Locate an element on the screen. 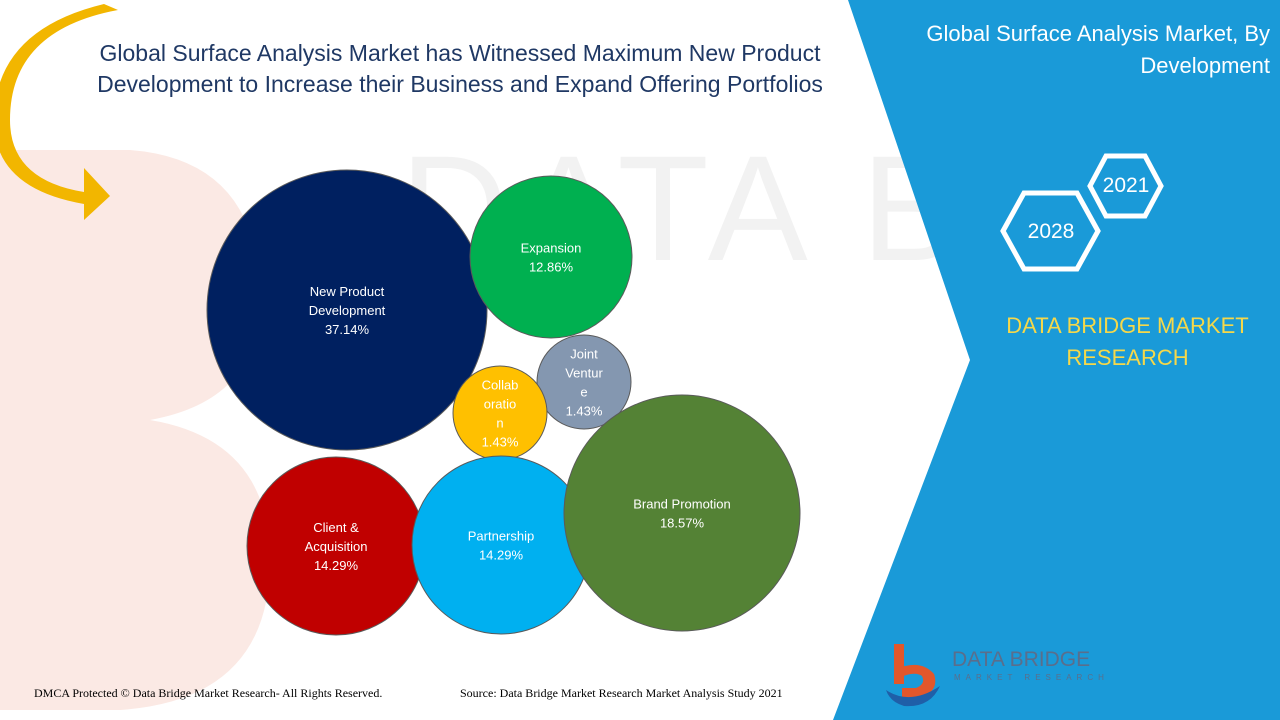  year-label-2028: 2028 is located at coordinates (1051, 231).